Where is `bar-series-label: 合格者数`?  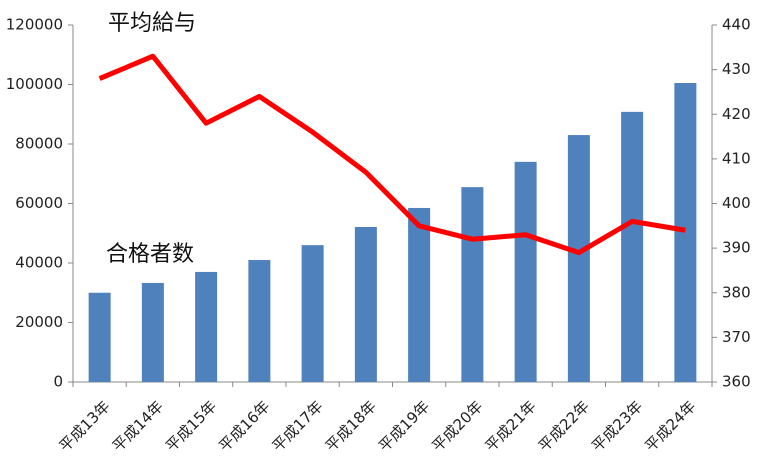
bar-series-label: 合格者数 is located at coordinates (150, 254).